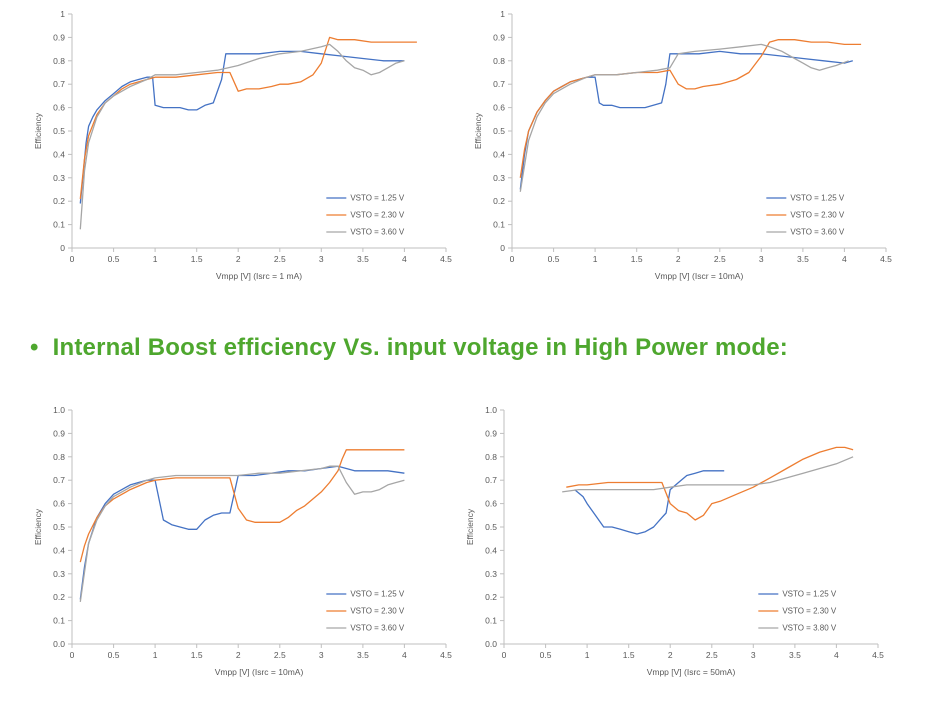 This screenshot has width=933, height=712. Describe the element at coordinates (259, 672) in the screenshot. I see `x-axis-label: Vmpp [V] (Isrc = 10mA)` at that location.